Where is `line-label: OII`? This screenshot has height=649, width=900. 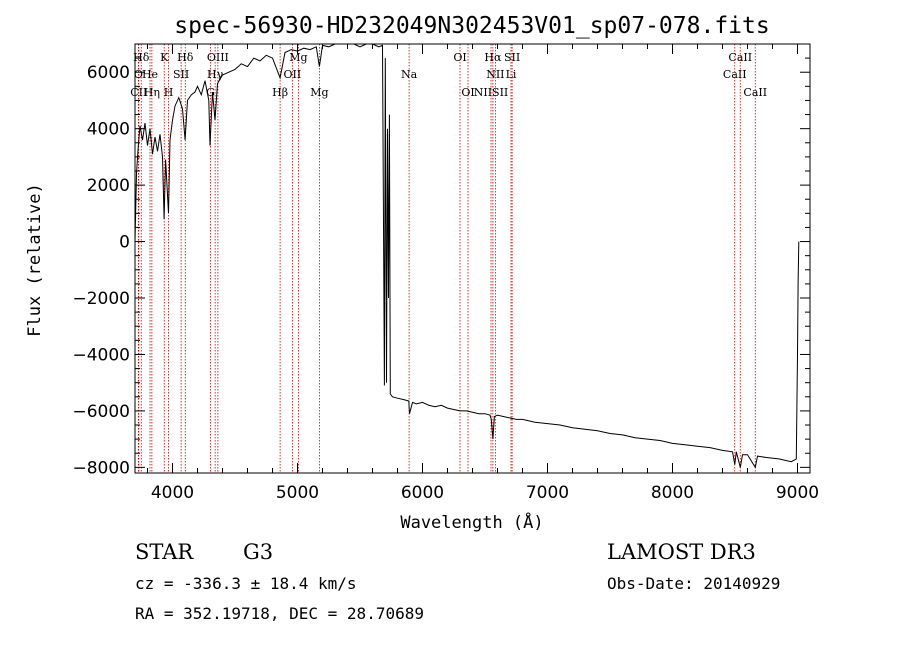 line-label: OII is located at coordinates (293, 74).